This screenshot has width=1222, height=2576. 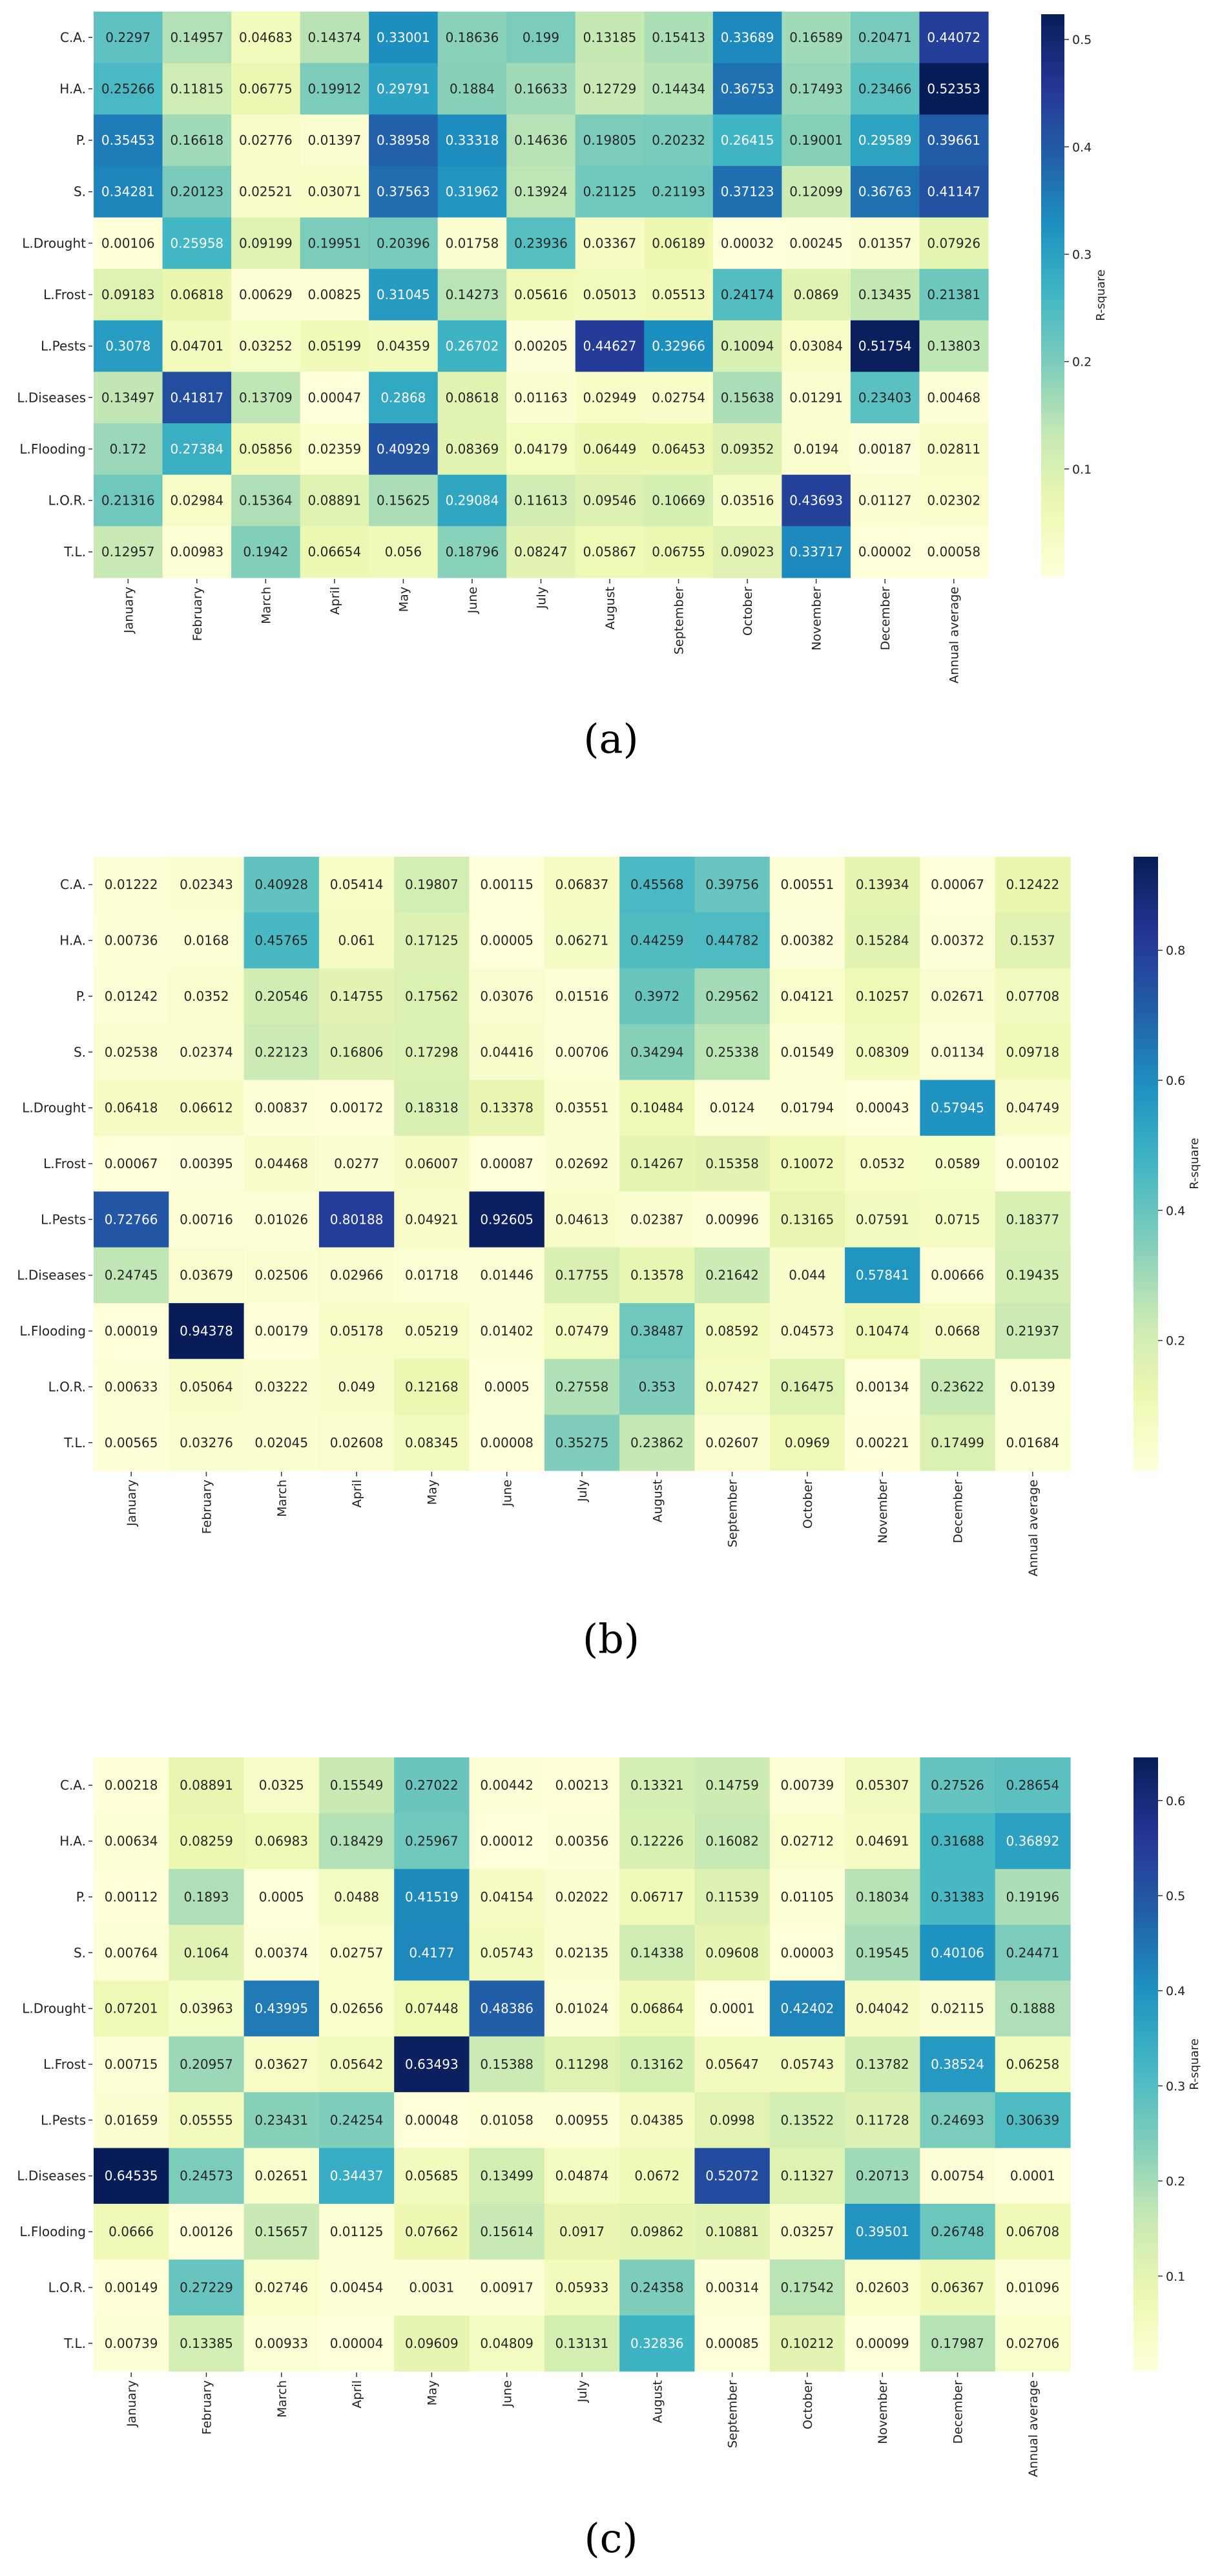 I want to click on cell-value-label: 0.20546, so click(x=281, y=996).